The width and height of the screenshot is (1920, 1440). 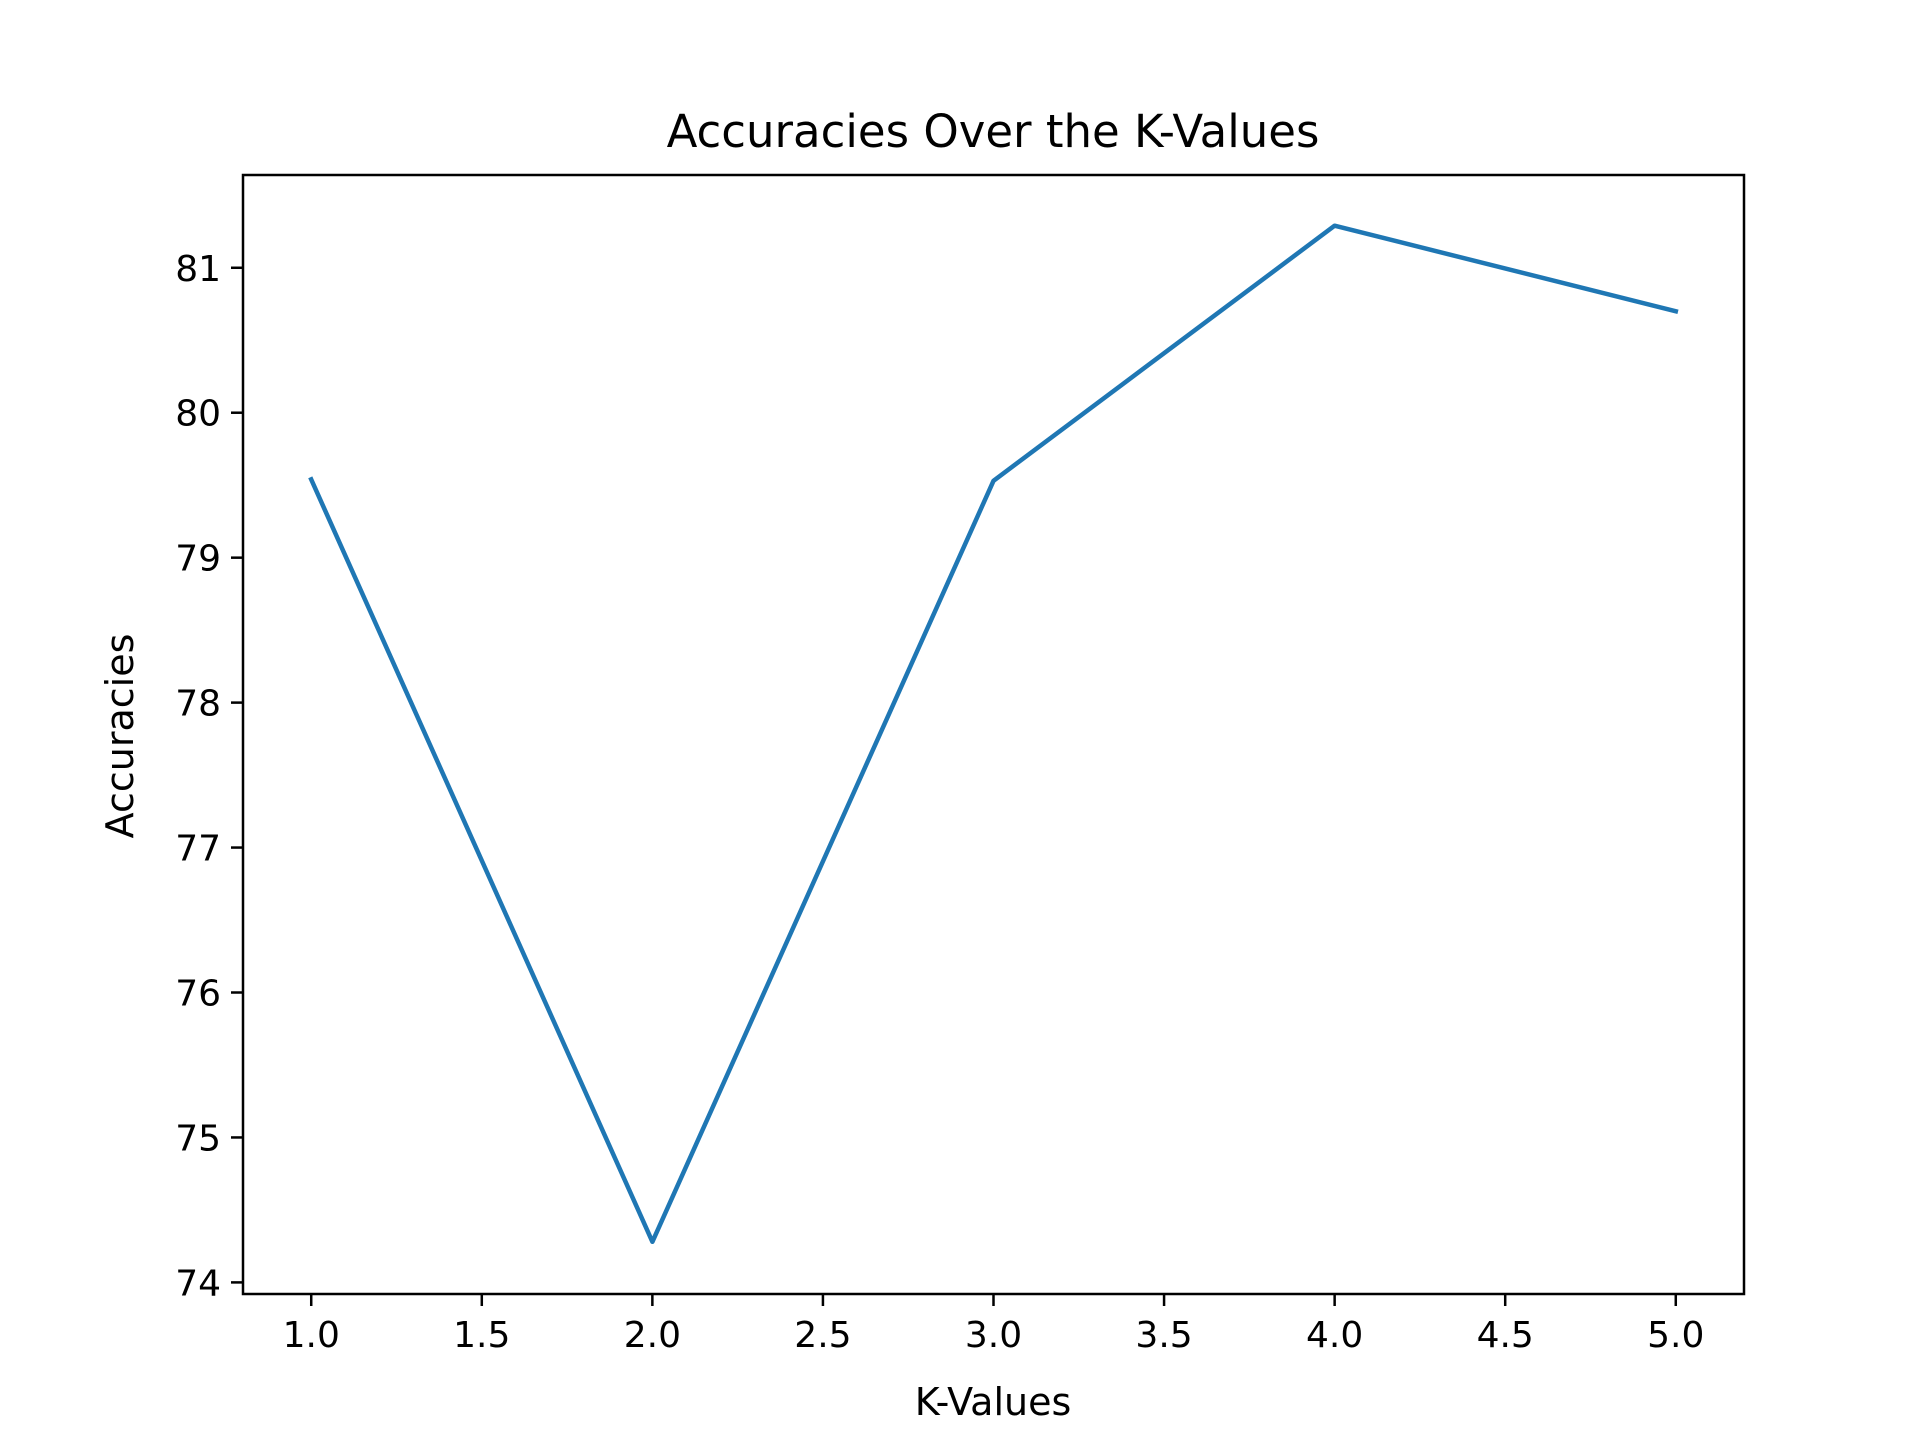 What do you see at coordinates (822, 1335) in the screenshot?
I see `x-tick-label: 2.5` at bounding box center [822, 1335].